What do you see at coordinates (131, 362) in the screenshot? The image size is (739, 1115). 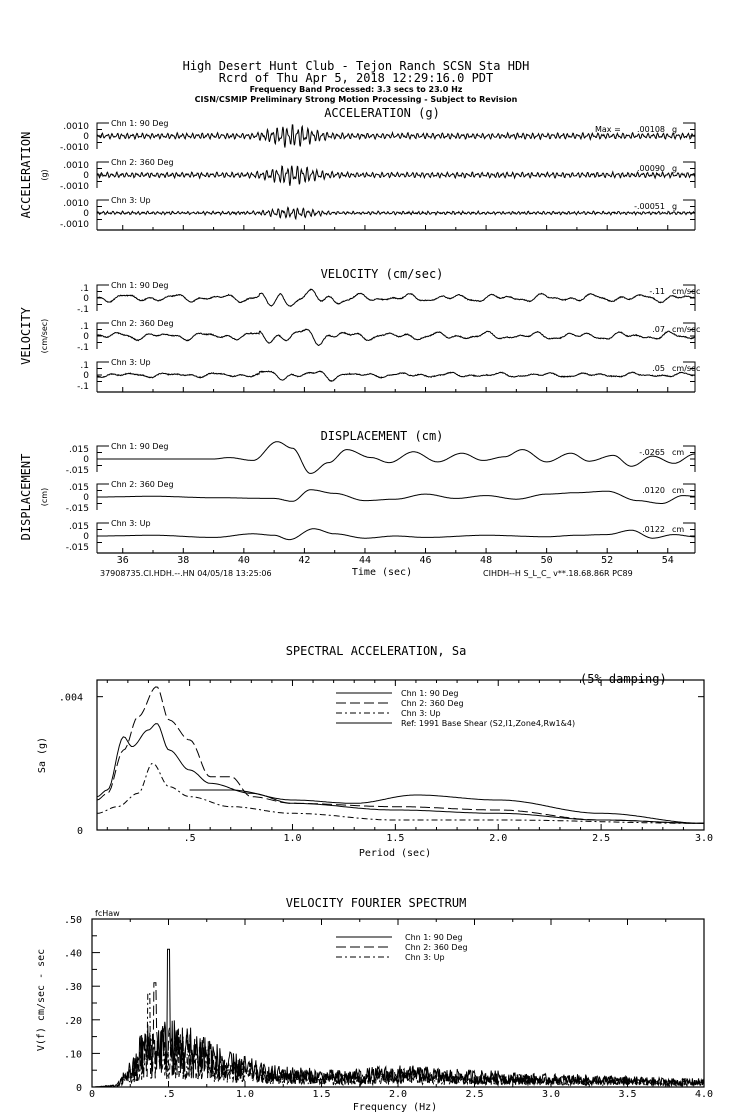 I see `channel-label: Chn 3: Up` at bounding box center [131, 362].